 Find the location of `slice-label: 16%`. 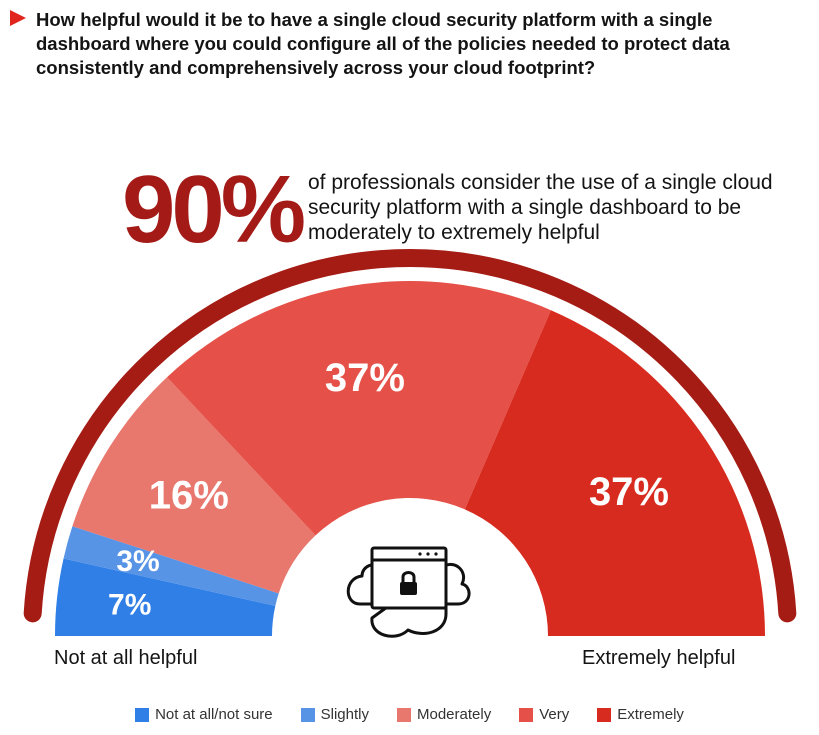

slice-label: 16% is located at coordinates (189, 496).